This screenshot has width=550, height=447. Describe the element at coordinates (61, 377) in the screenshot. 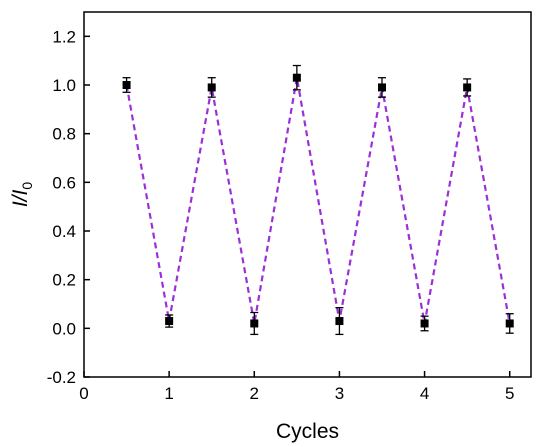

I see `y-tick-label: -0.2` at that location.